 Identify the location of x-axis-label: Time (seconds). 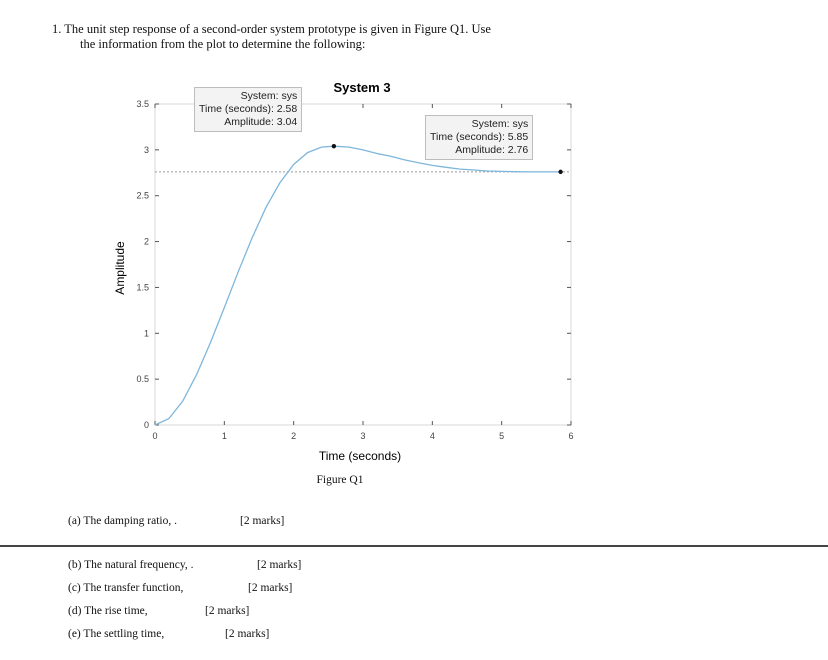
(360, 456).